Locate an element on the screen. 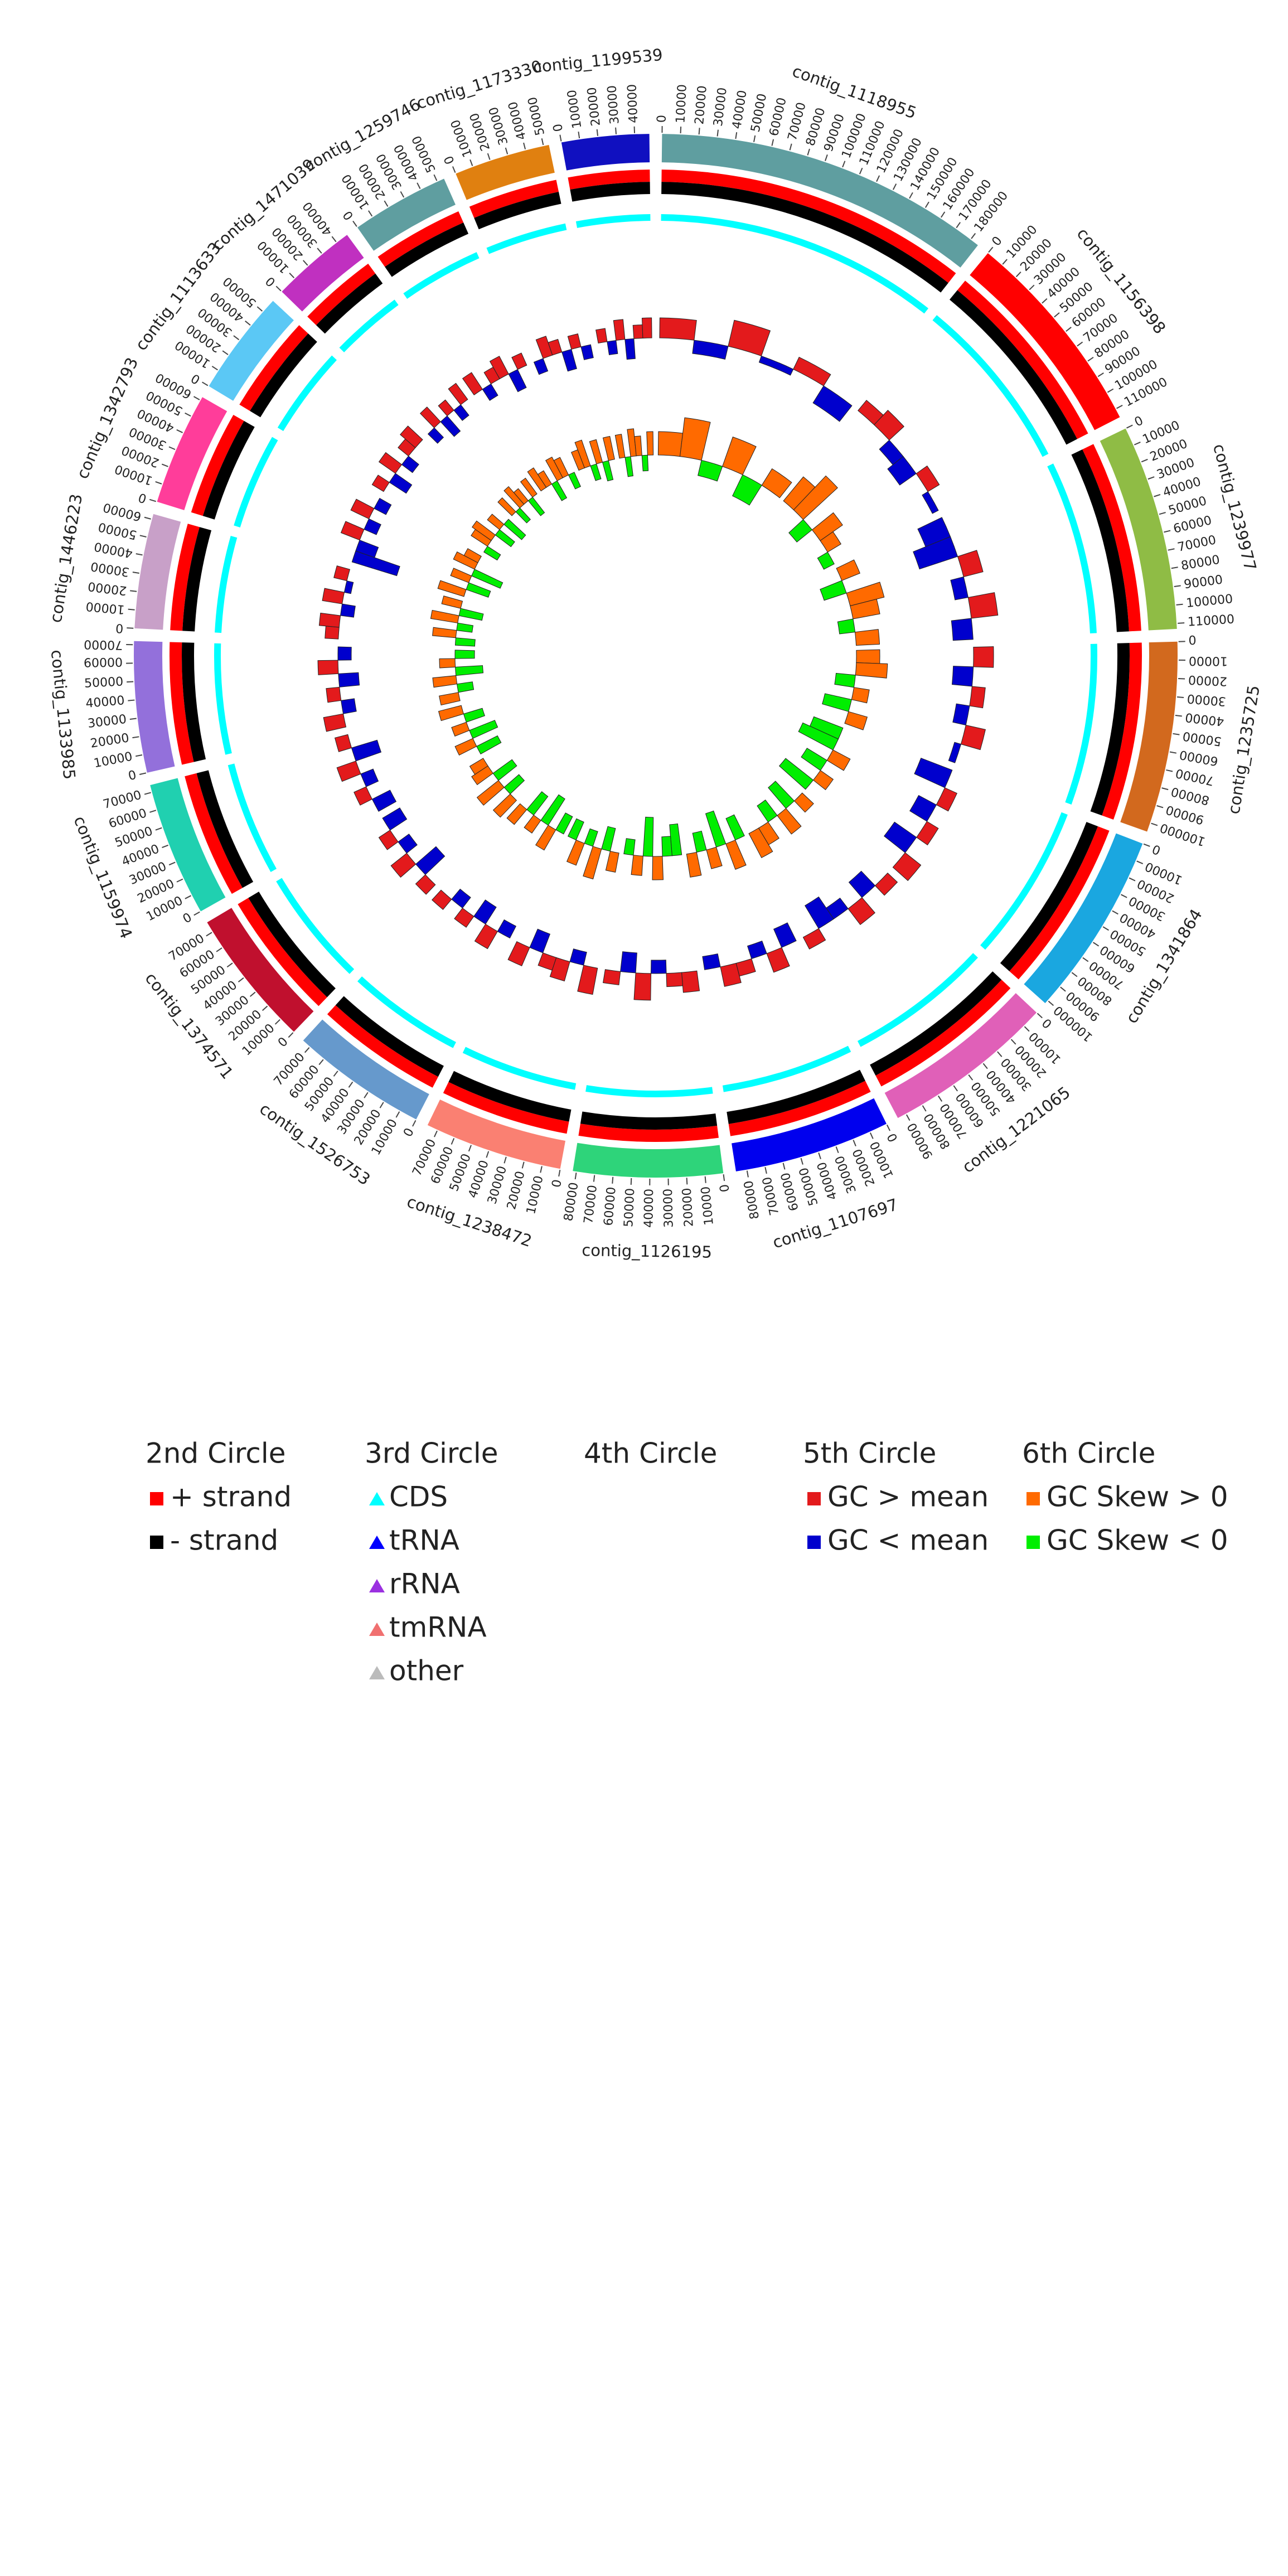 The height and width of the screenshot is (2576, 1288). legend-title: 6th Circle is located at coordinates (1088, 1453).